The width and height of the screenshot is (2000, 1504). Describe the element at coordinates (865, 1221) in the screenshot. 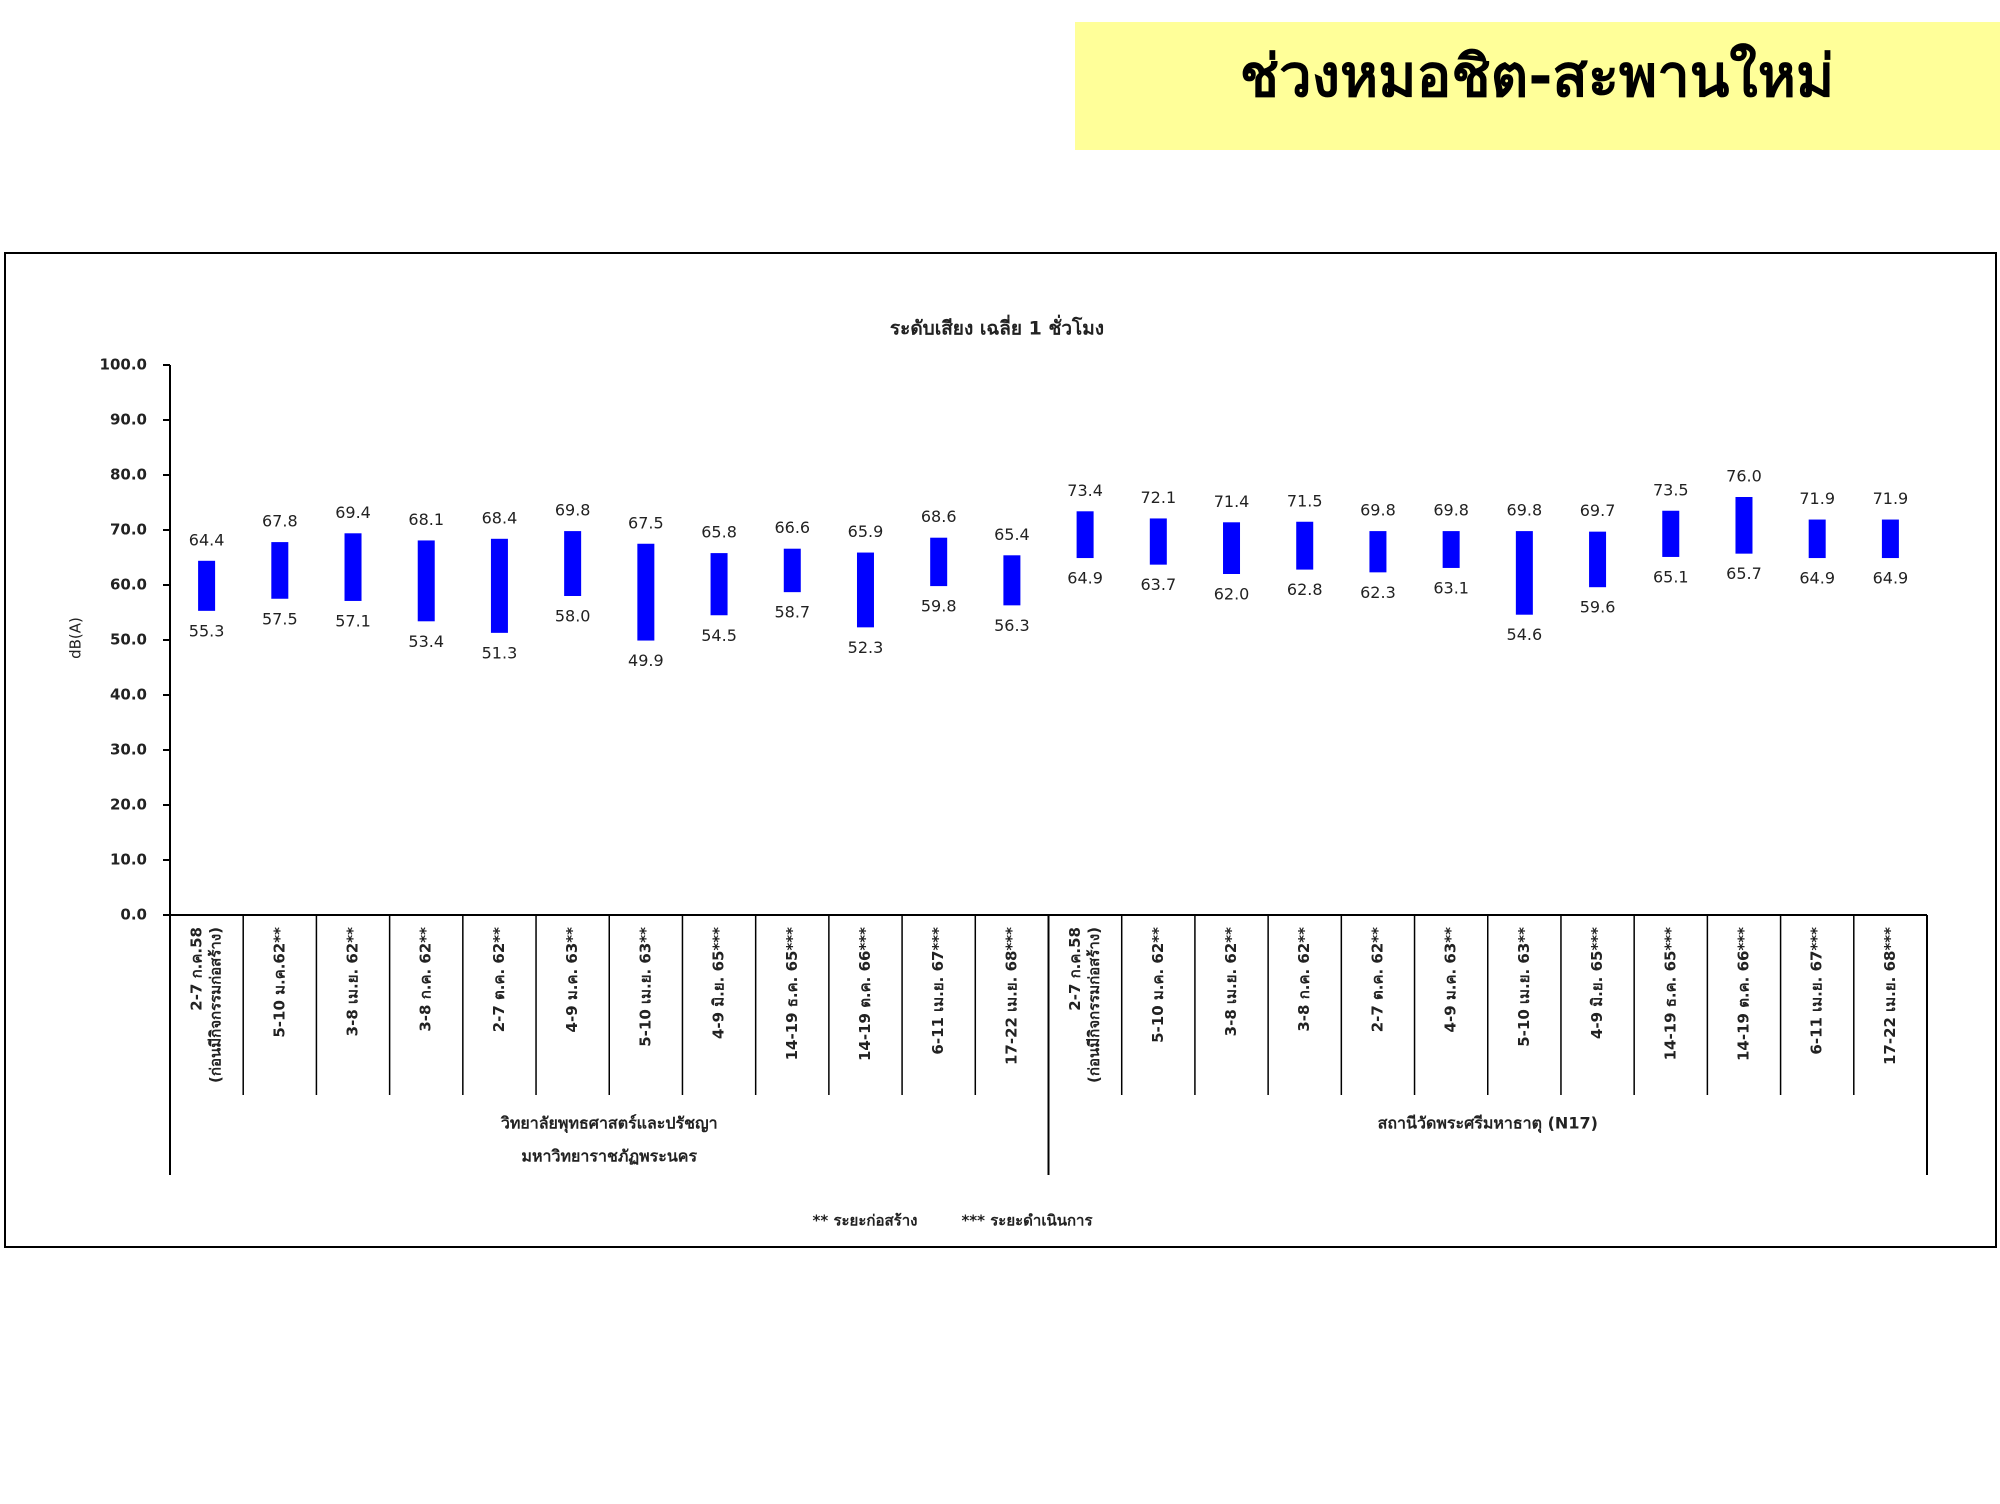

I see `footnote: ** ระยะก่อสร้าง` at that location.